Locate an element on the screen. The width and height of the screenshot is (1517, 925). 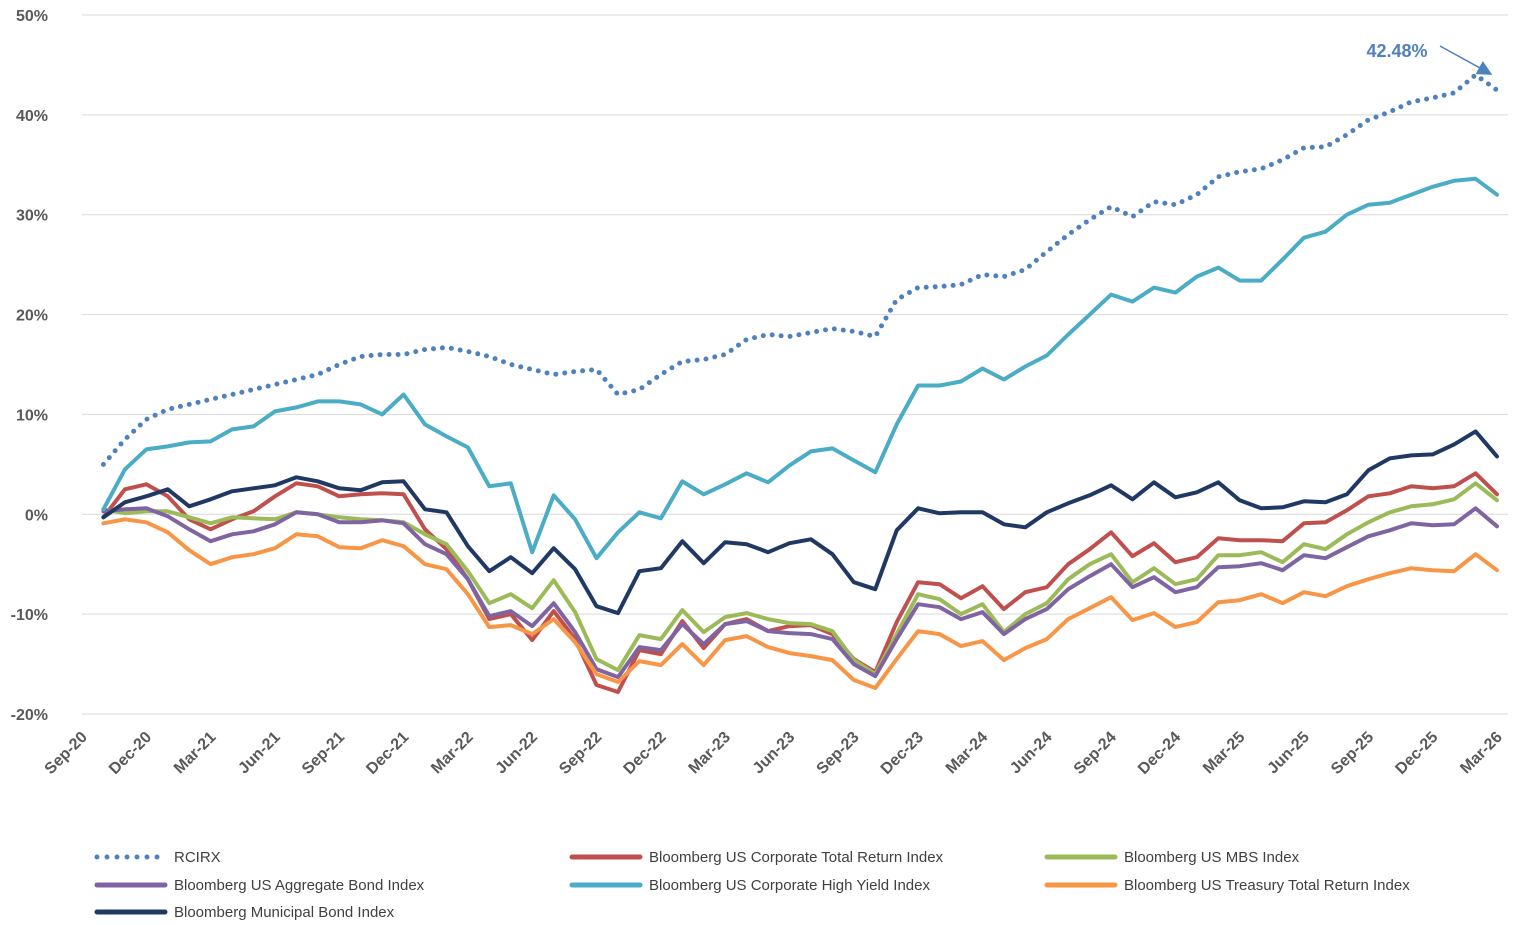
x-tick-label: Dec-24 is located at coordinates (1159, 753).